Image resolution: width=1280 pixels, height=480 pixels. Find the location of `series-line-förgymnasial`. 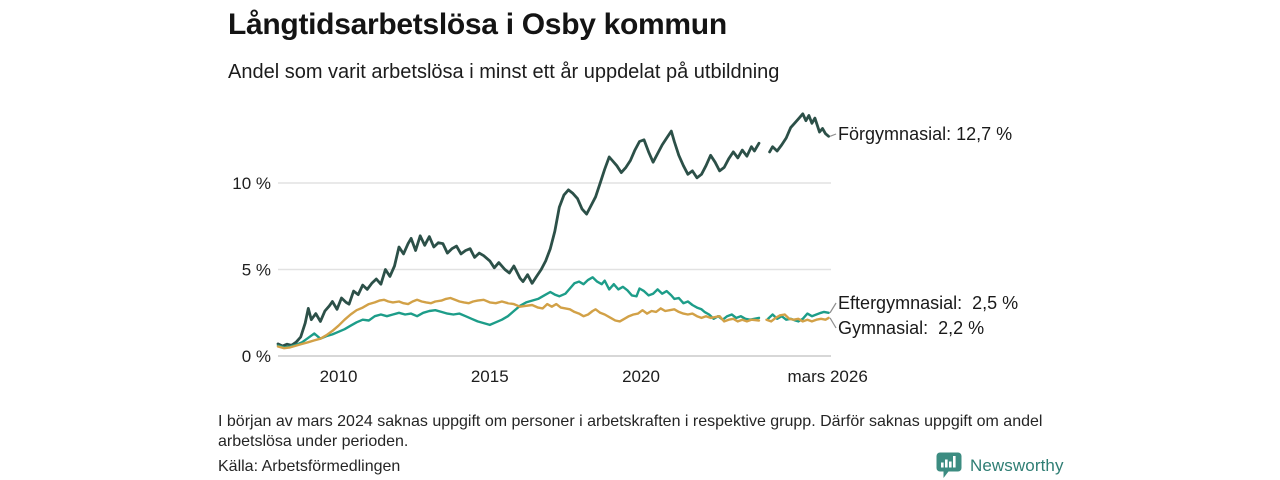

series-line-förgymnasial is located at coordinates (799, 133).